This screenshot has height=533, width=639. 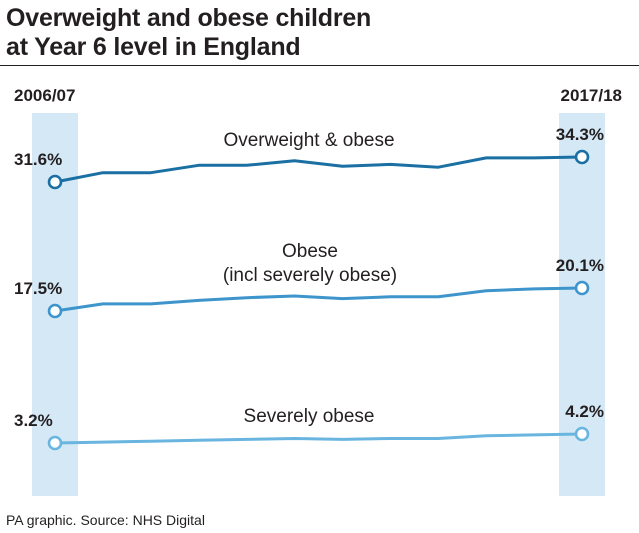 What do you see at coordinates (38, 288) in the screenshot?
I see `series-2-start-value: 17.5%` at bounding box center [38, 288].